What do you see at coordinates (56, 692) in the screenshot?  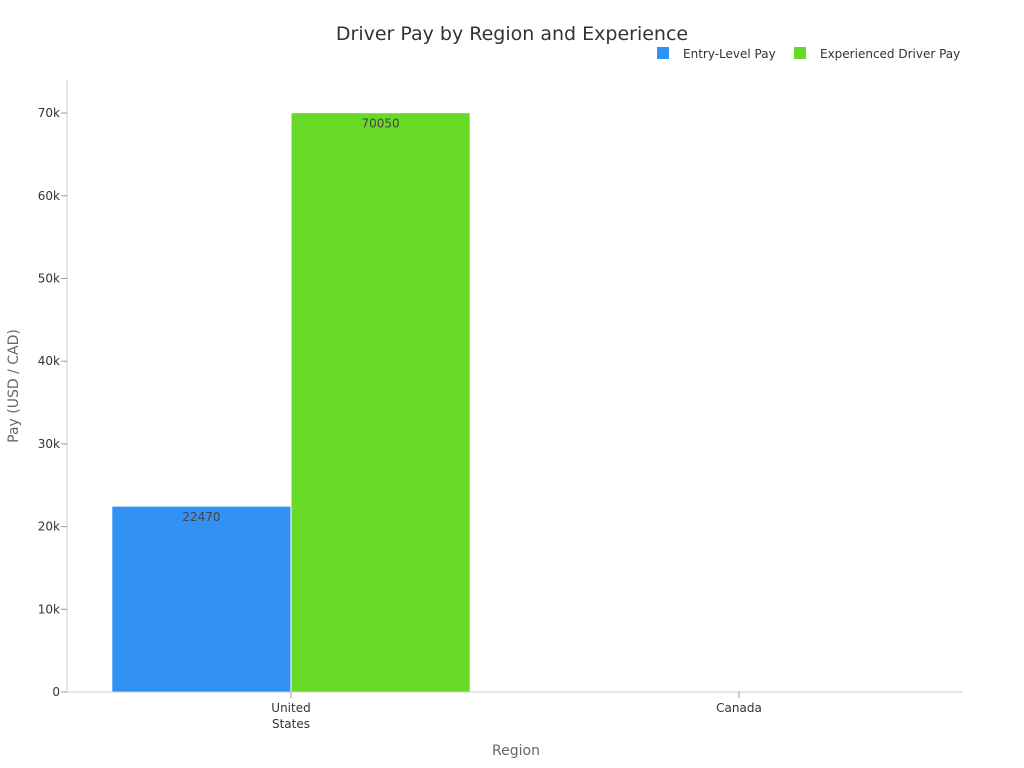 I see `y-tick-label: 0` at bounding box center [56, 692].